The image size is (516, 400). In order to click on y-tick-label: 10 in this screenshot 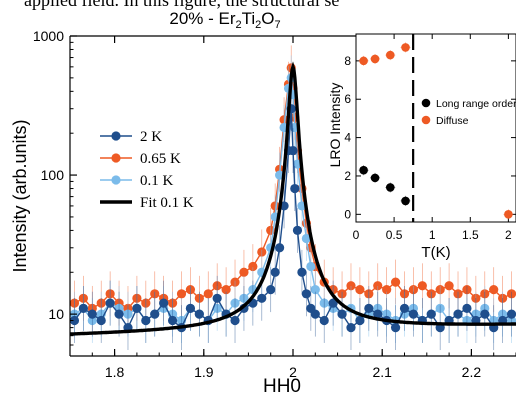, I will do `click(56, 314)`.